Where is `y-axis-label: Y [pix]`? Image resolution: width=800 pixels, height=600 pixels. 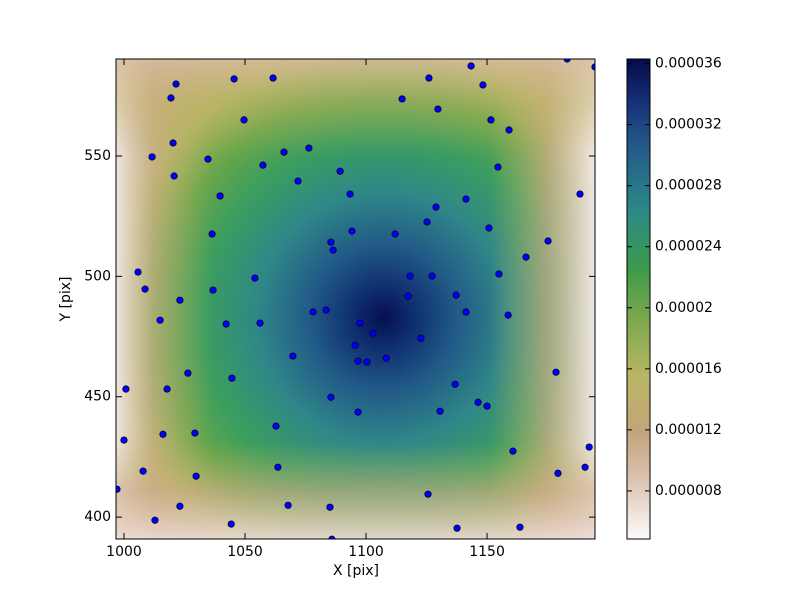
y-axis-label: Y [pix] is located at coordinates (66, 300).